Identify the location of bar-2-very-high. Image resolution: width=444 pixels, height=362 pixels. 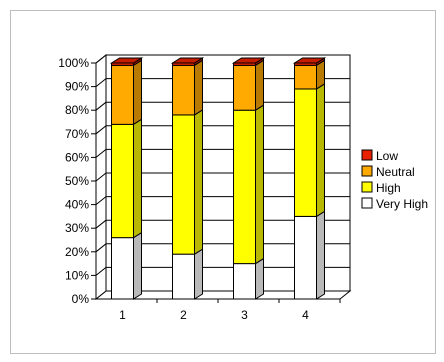
(183, 276).